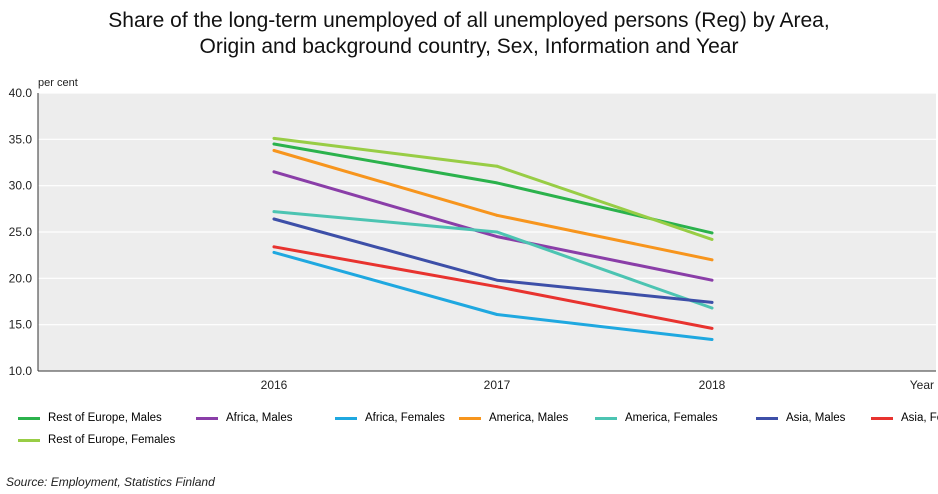 The image size is (938, 494). I want to click on legend-item: America, Males, so click(513, 418).